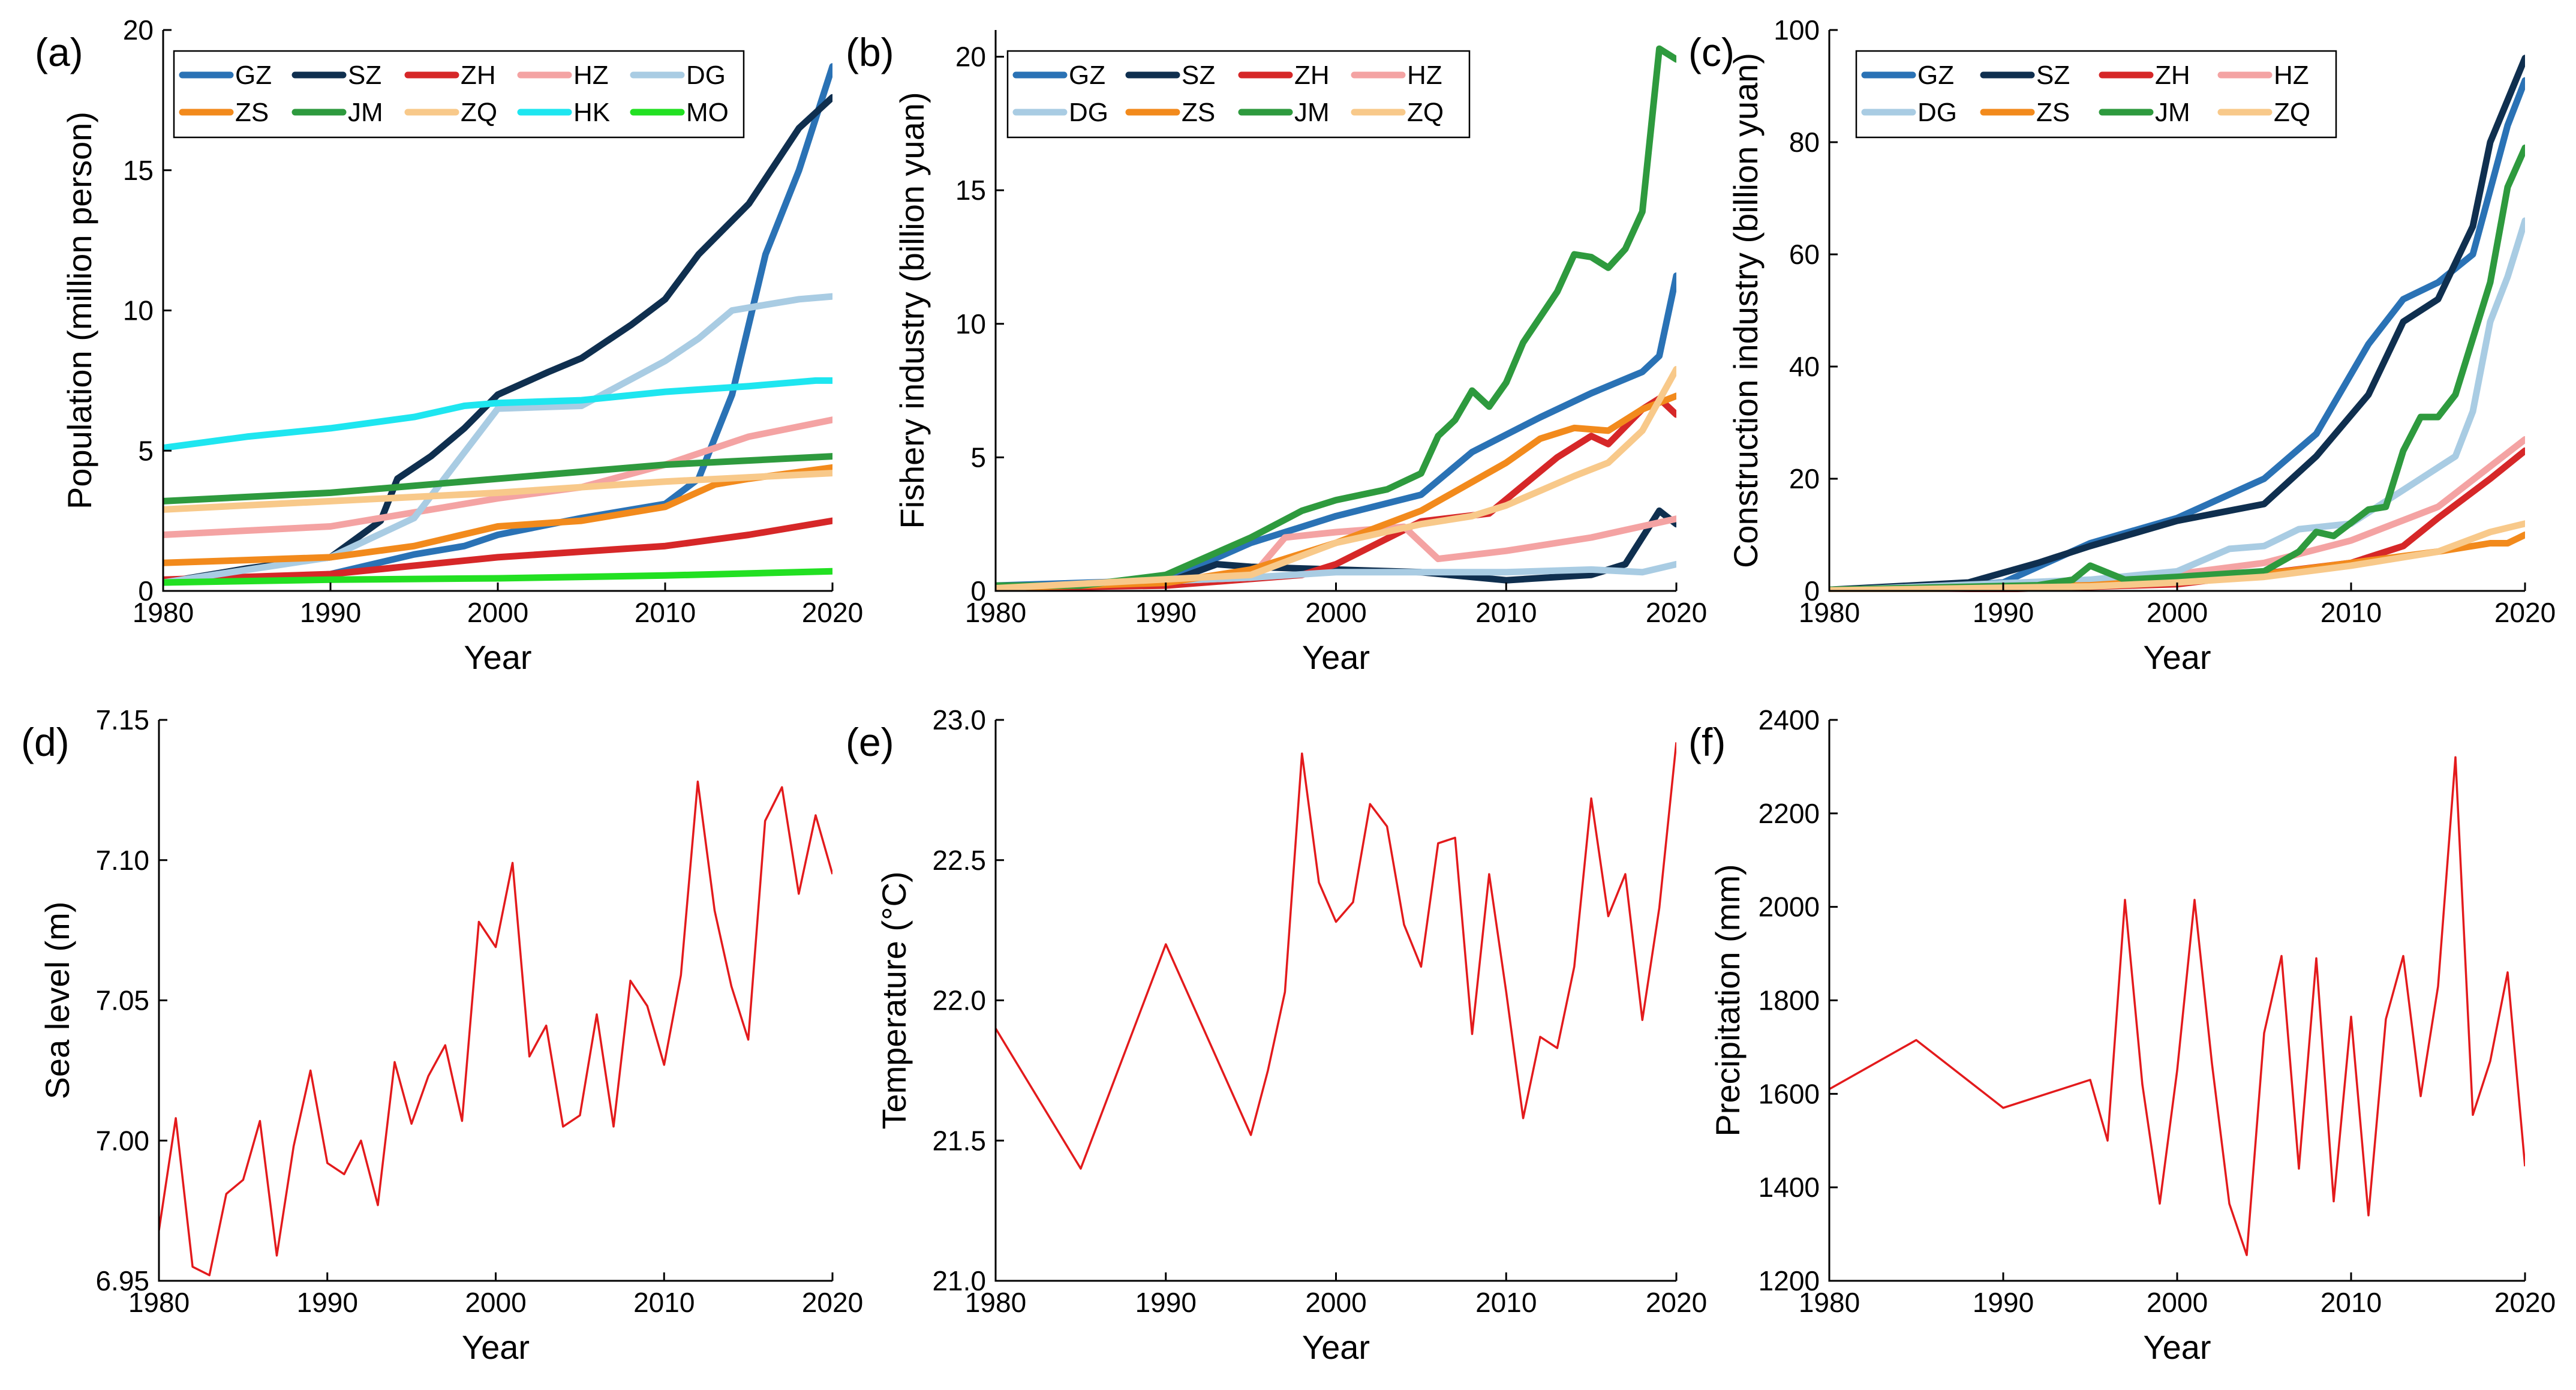 The image size is (2576, 1390). What do you see at coordinates (1728, 1000) in the screenshot?
I see `y-axis-title: Precipitation (mm)` at bounding box center [1728, 1000].